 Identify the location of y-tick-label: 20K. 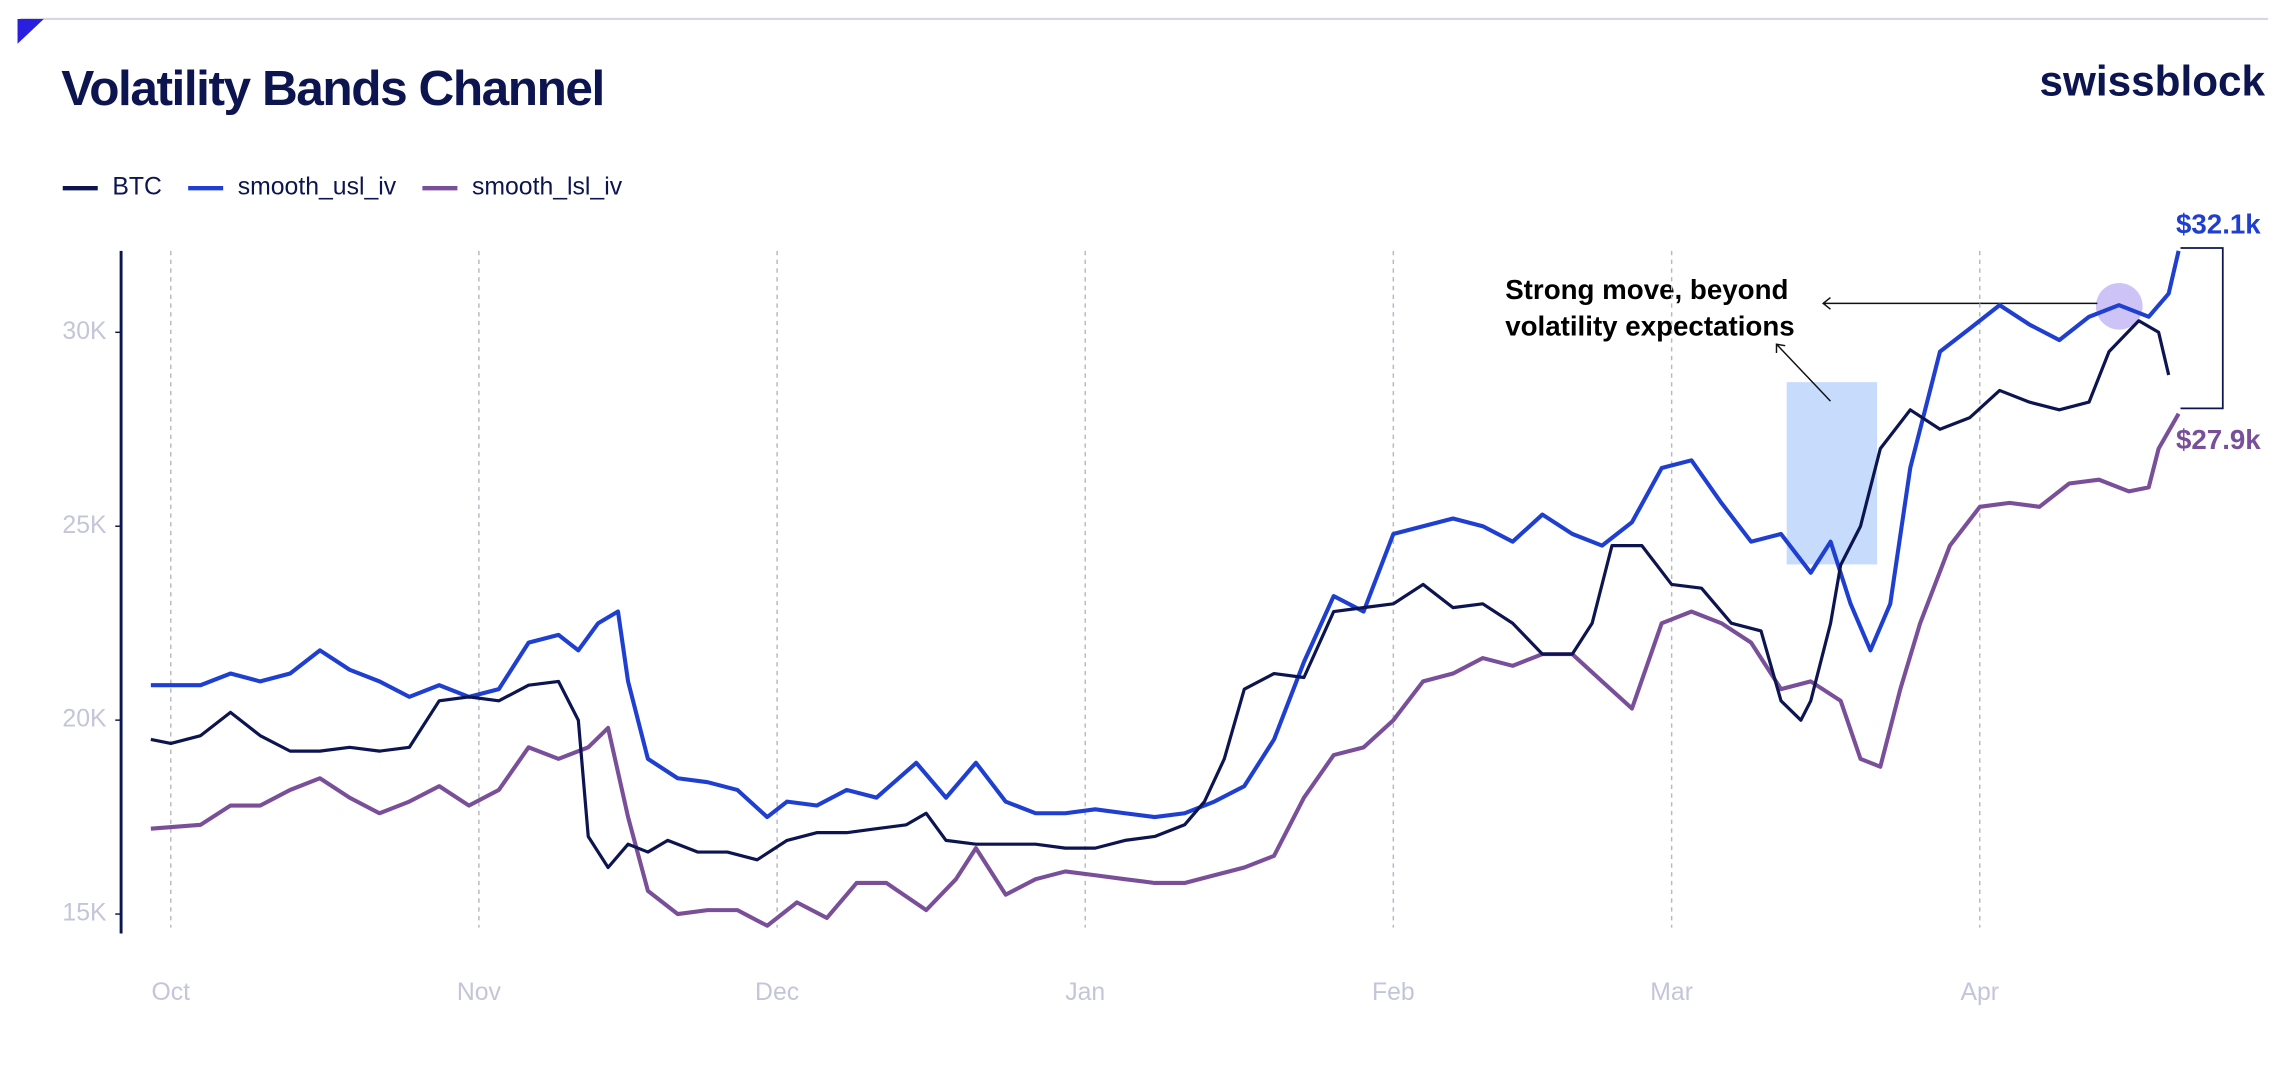
(84, 719).